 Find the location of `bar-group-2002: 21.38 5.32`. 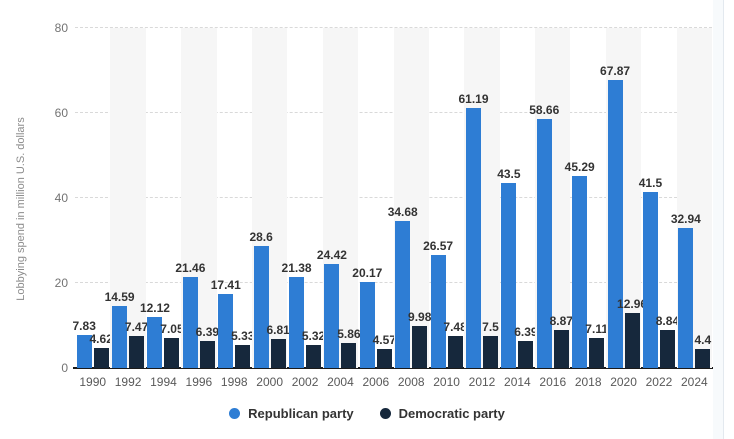

bar-group-2002: 21.38 5.32 is located at coordinates (303, 198).